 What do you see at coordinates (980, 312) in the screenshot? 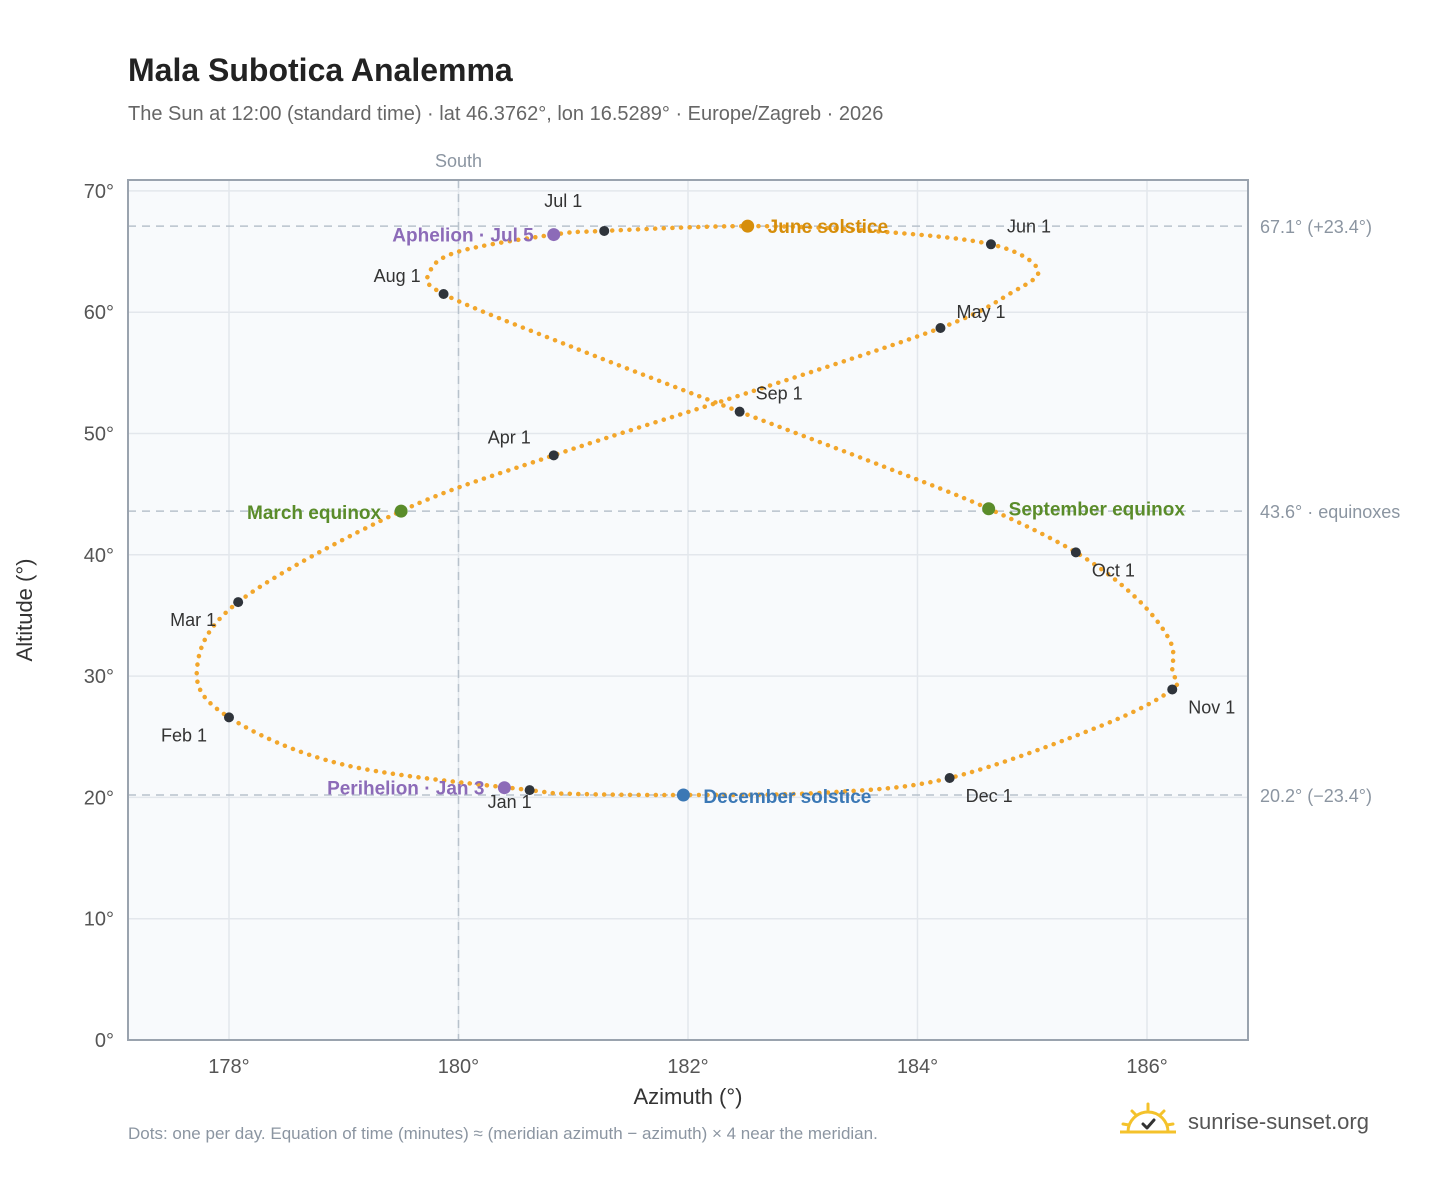
I see `month-marker-label: May 1` at bounding box center [980, 312].